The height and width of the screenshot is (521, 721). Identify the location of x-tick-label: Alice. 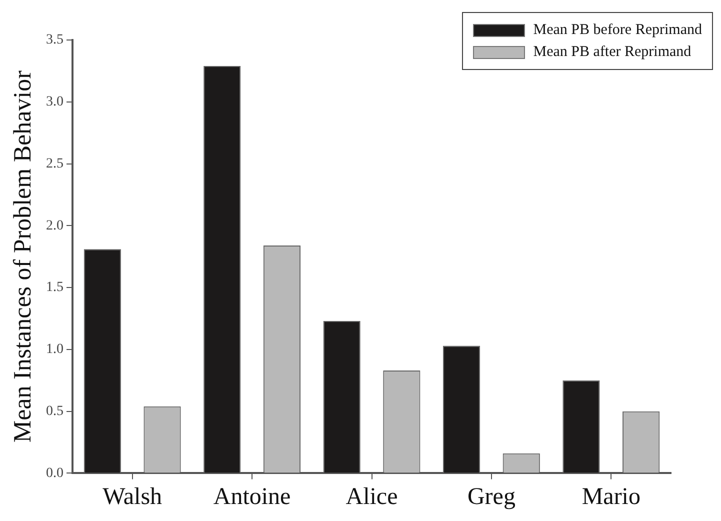
(372, 497).